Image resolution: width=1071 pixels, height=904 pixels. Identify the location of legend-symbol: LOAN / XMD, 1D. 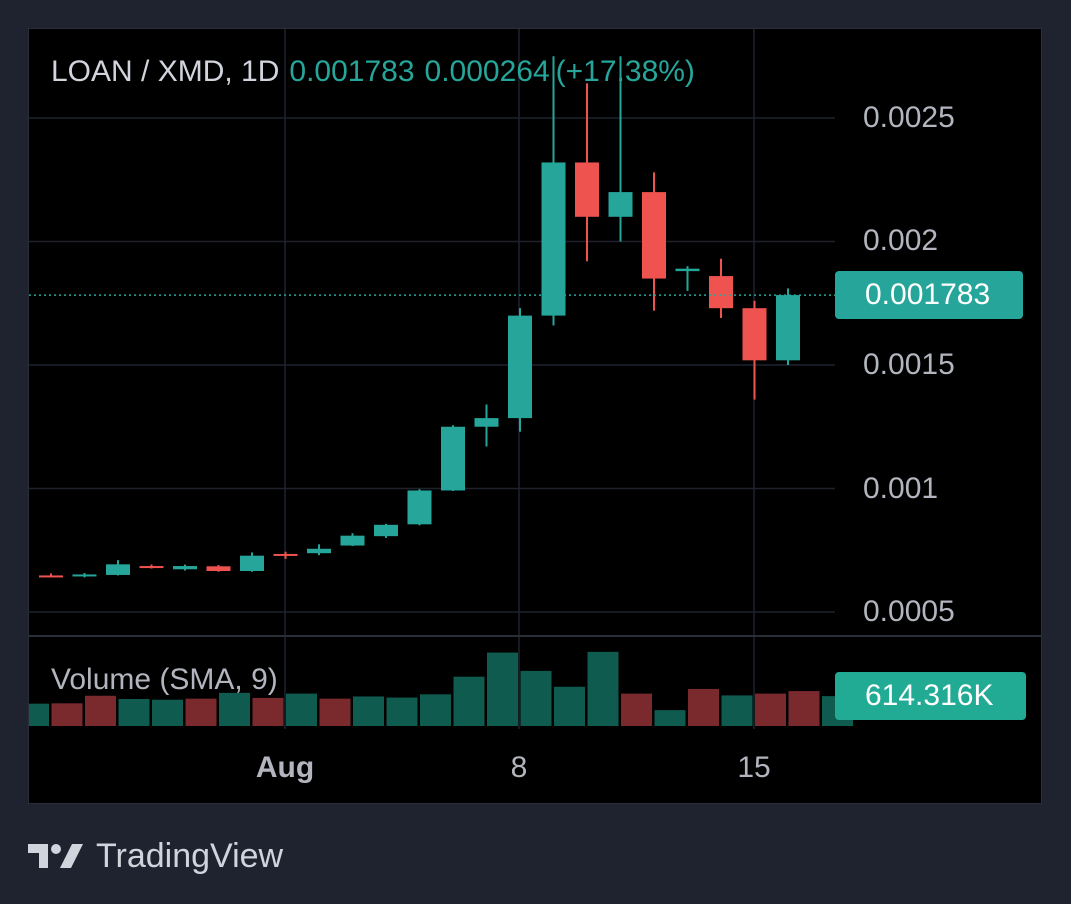
(165, 71).